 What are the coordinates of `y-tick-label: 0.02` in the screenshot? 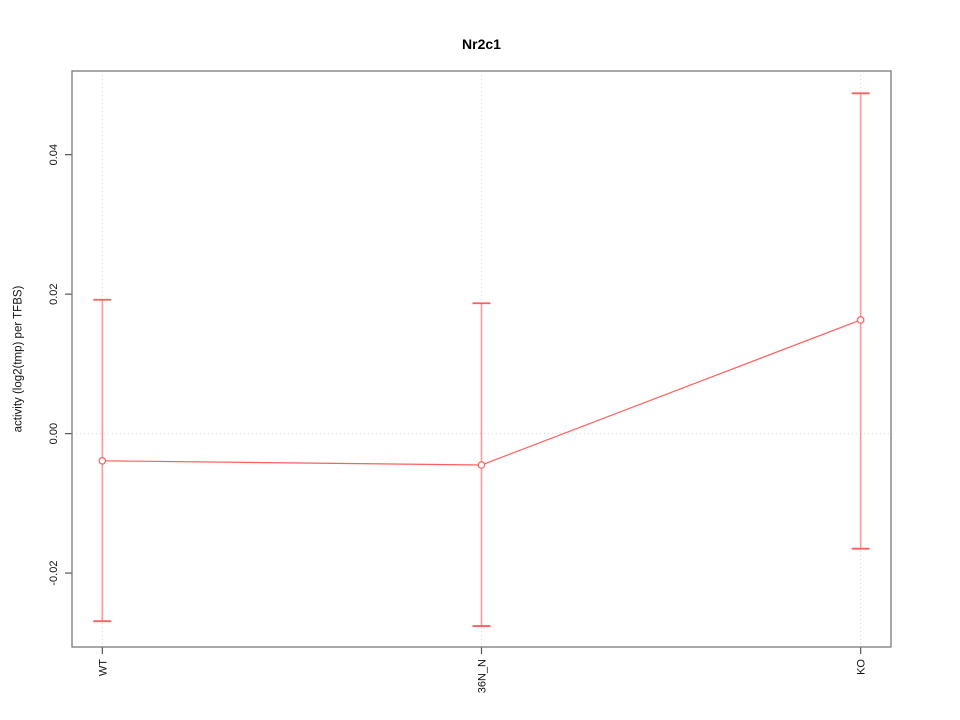 It's located at (54, 293).